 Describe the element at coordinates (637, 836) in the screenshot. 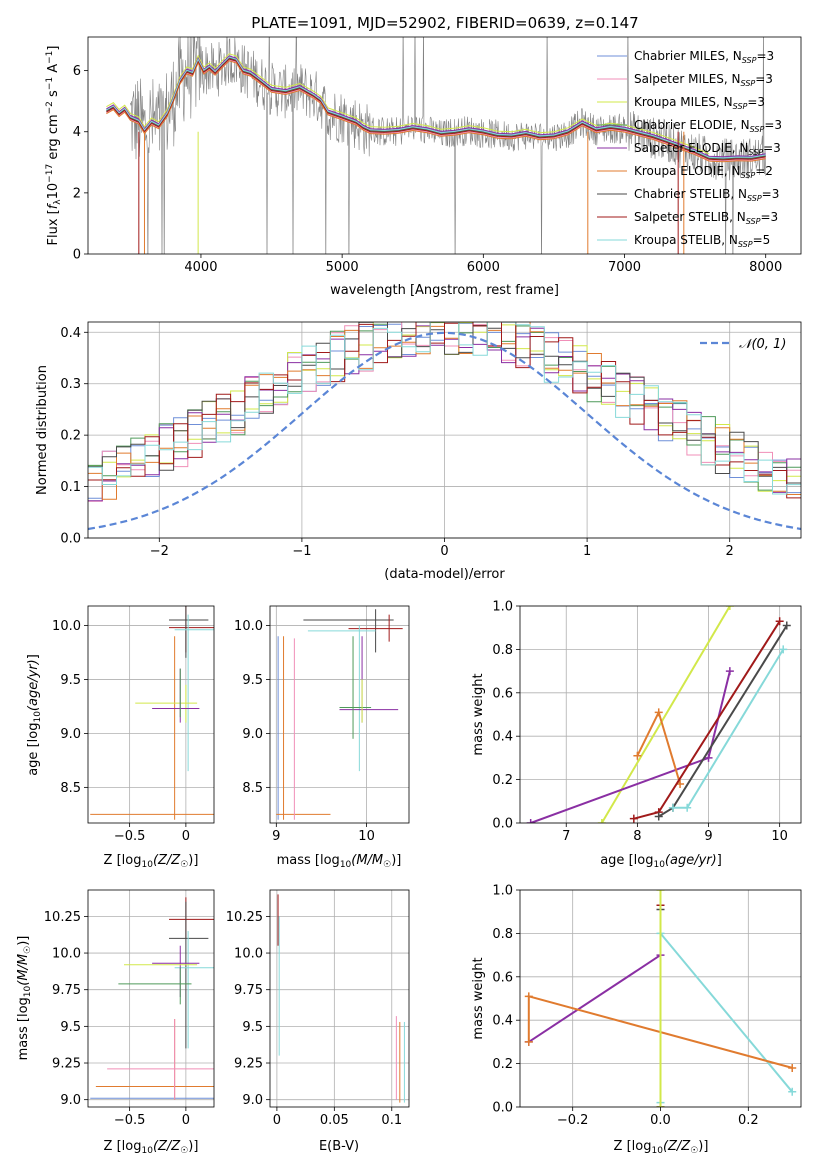

I see `x-tick-label: 8` at that location.